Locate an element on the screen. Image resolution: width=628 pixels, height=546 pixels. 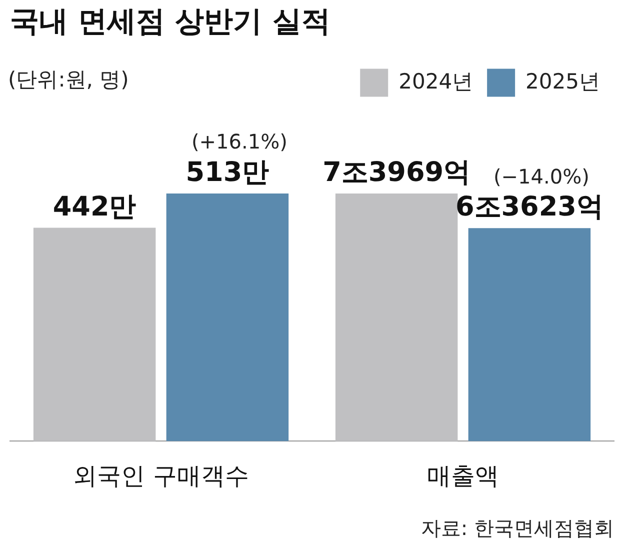
x-tick-label: 매출액 is located at coordinates (463, 476).